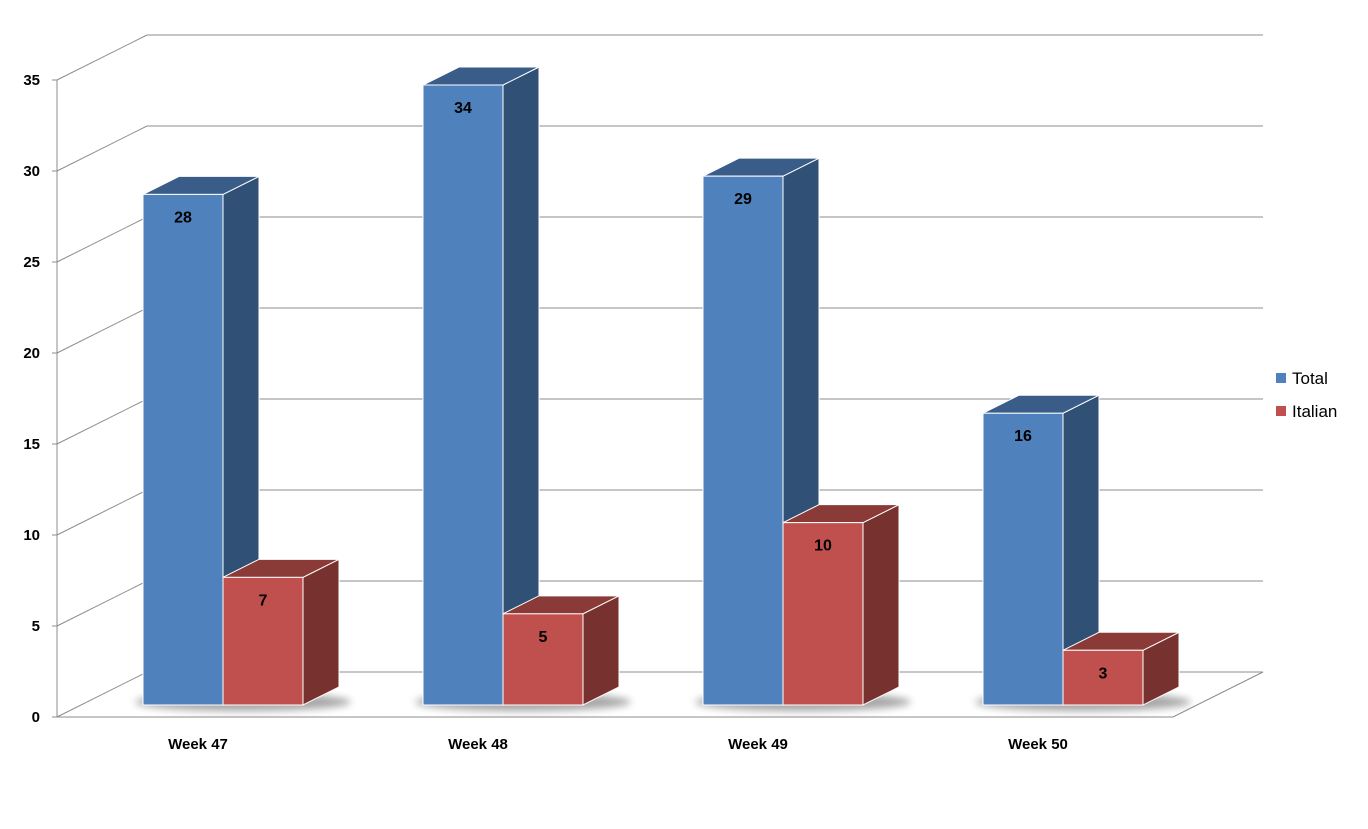 The width and height of the screenshot is (1368, 829). Describe the element at coordinates (823, 546) in the screenshot. I see `data-label: 10` at that location.